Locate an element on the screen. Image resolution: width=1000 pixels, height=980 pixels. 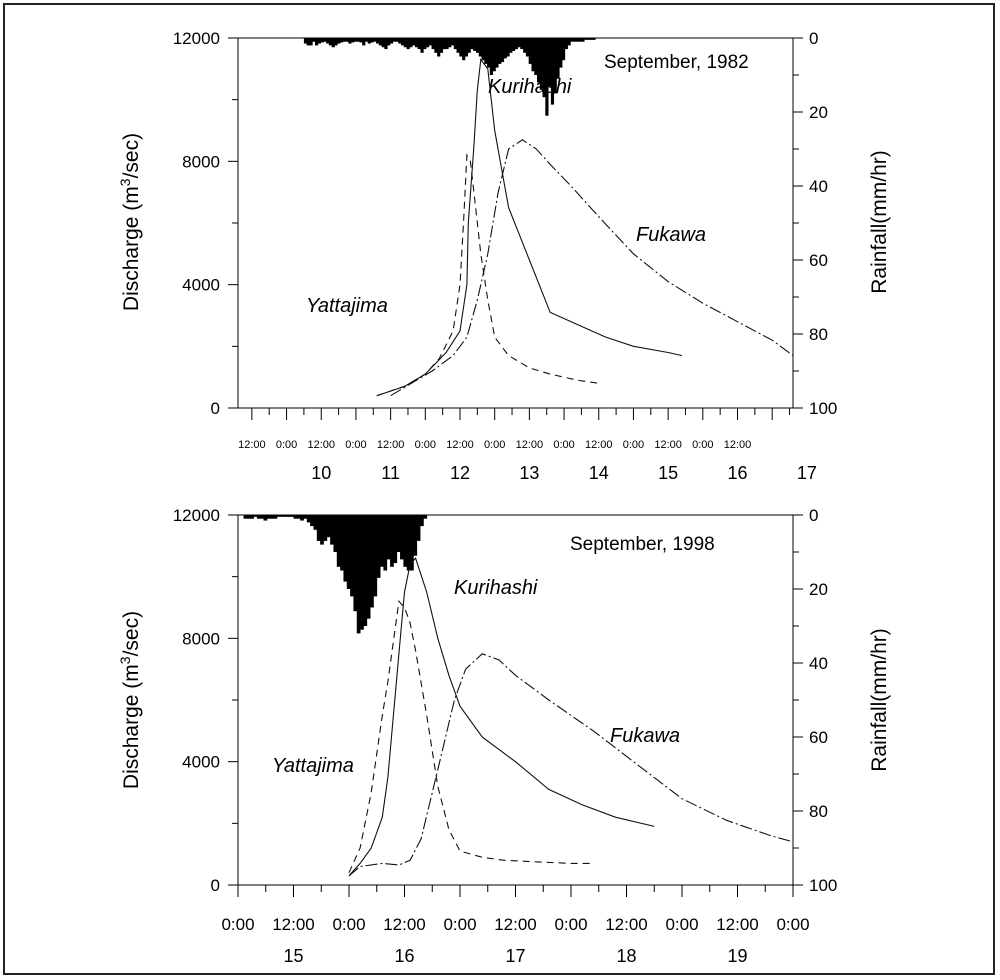
x-day-label: 14 is located at coordinates (599, 473).